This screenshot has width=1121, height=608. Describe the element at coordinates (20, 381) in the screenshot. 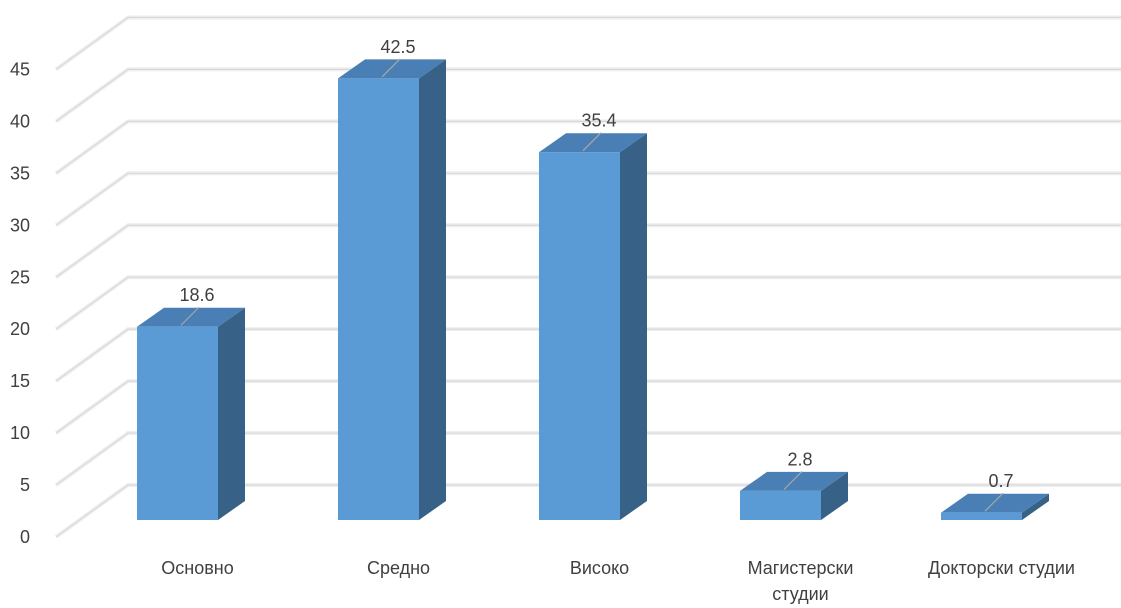

I see `y-tick-label: 15` at that location.